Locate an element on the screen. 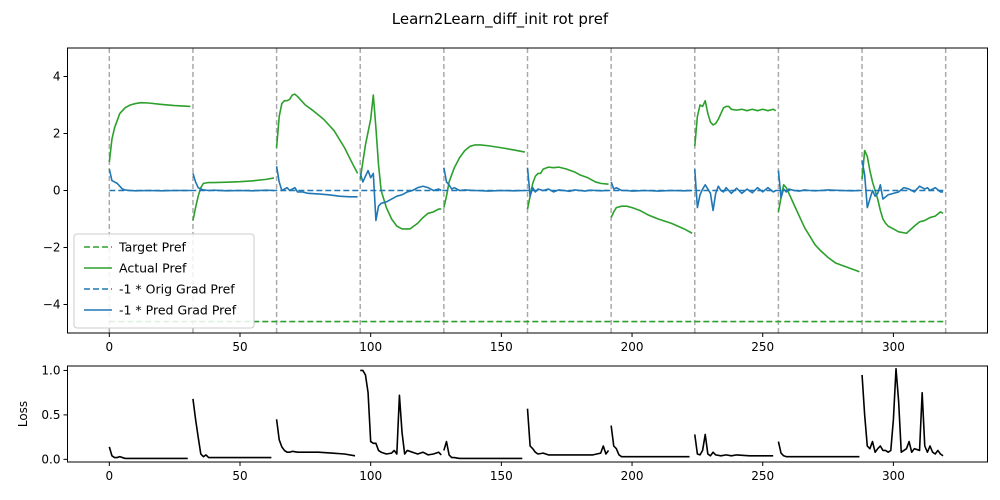 The width and height of the screenshot is (1000, 500). y-tick-label: −2 is located at coordinates (52, 248).